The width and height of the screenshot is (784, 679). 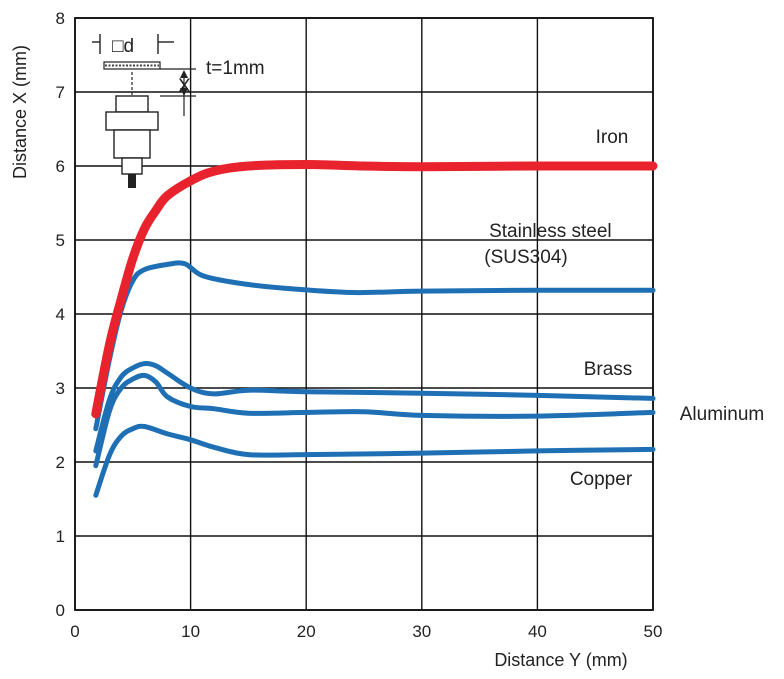 What do you see at coordinates (653, 631) in the screenshot?
I see `x-tick-label: 50` at bounding box center [653, 631].